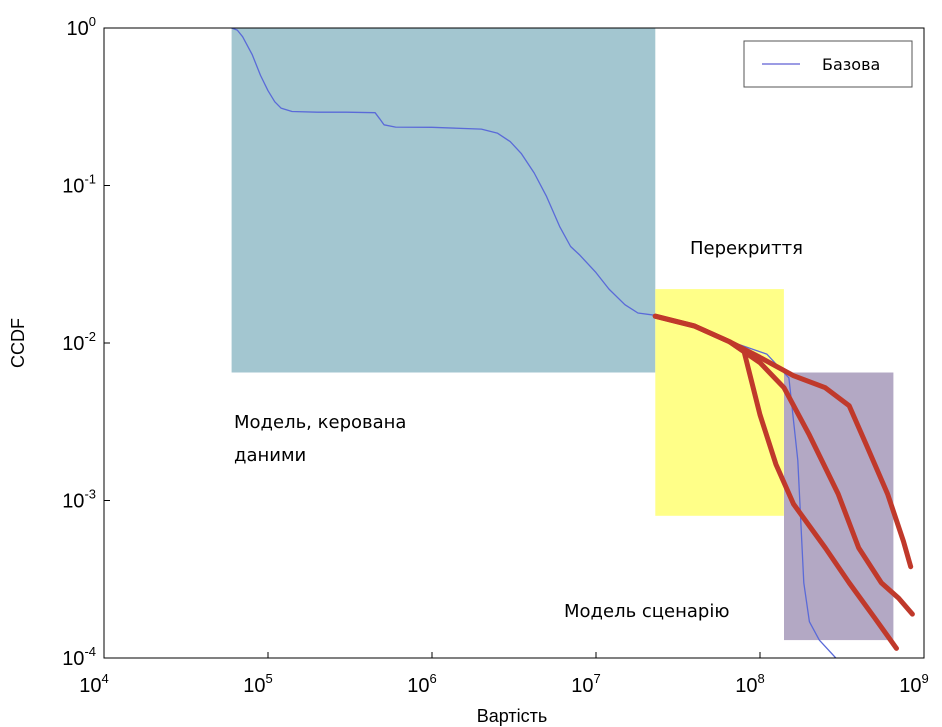 The height and width of the screenshot is (727, 942). I want to click on region-label-2-line-0: Модель сценарію, so click(647, 611).